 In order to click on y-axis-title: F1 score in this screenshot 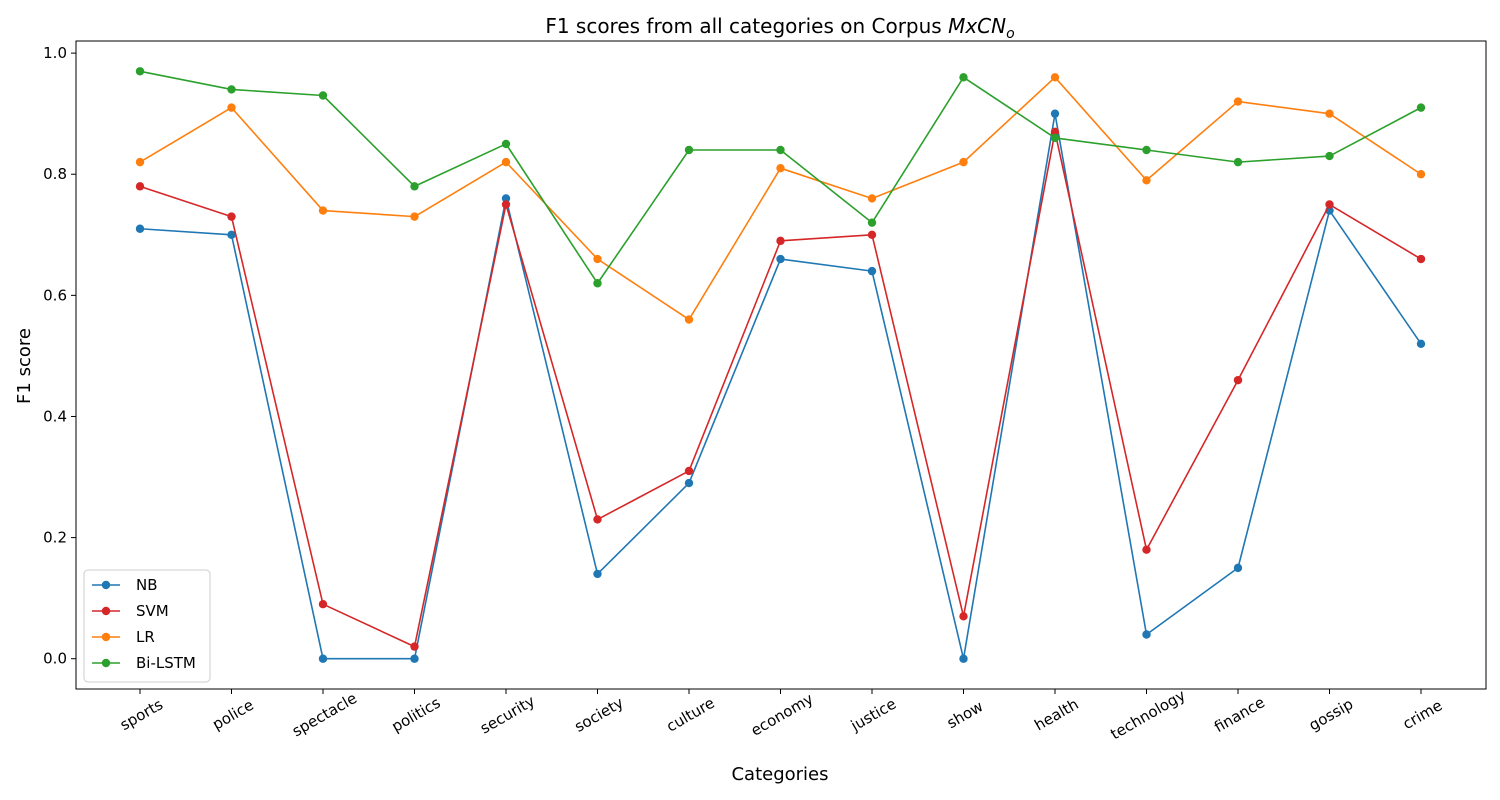, I will do `click(24, 366)`.